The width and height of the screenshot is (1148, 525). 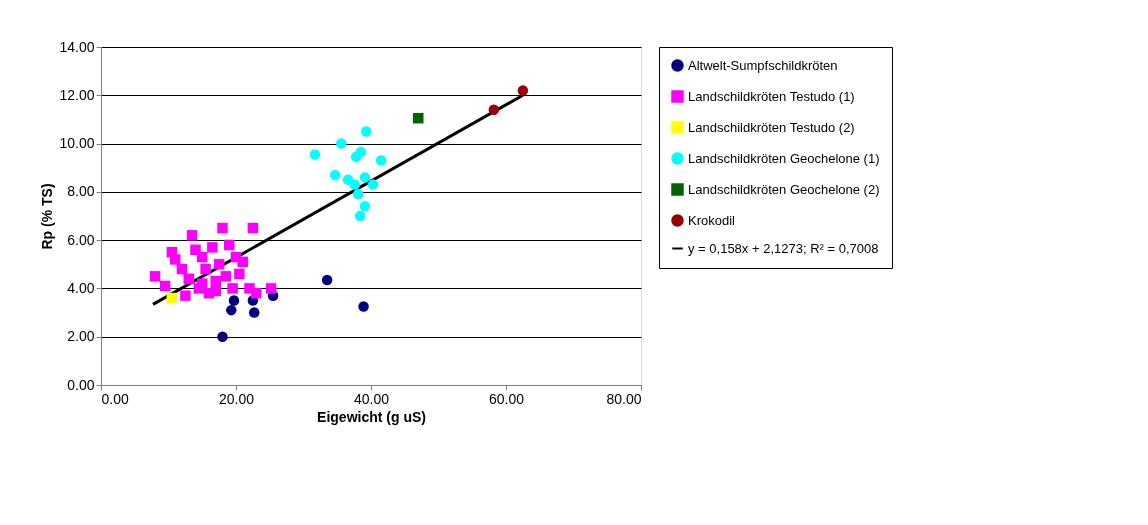 I want to click on legend-label: Landschildkröten Testudo (1), so click(x=771, y=96).